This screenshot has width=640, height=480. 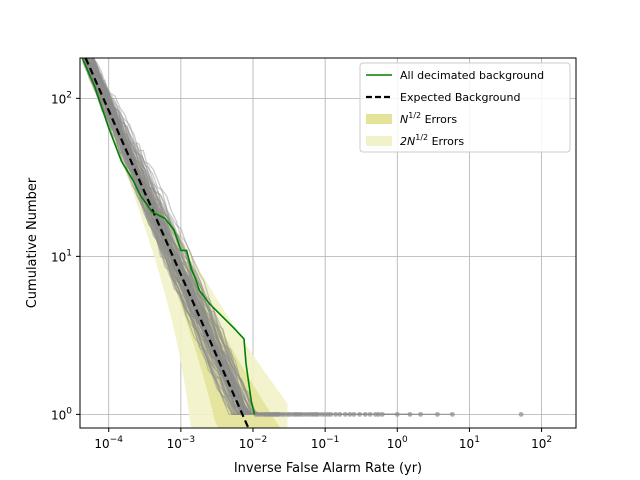 I want to click on y-tick-label: 10⁰, so click(x=61, y=414).